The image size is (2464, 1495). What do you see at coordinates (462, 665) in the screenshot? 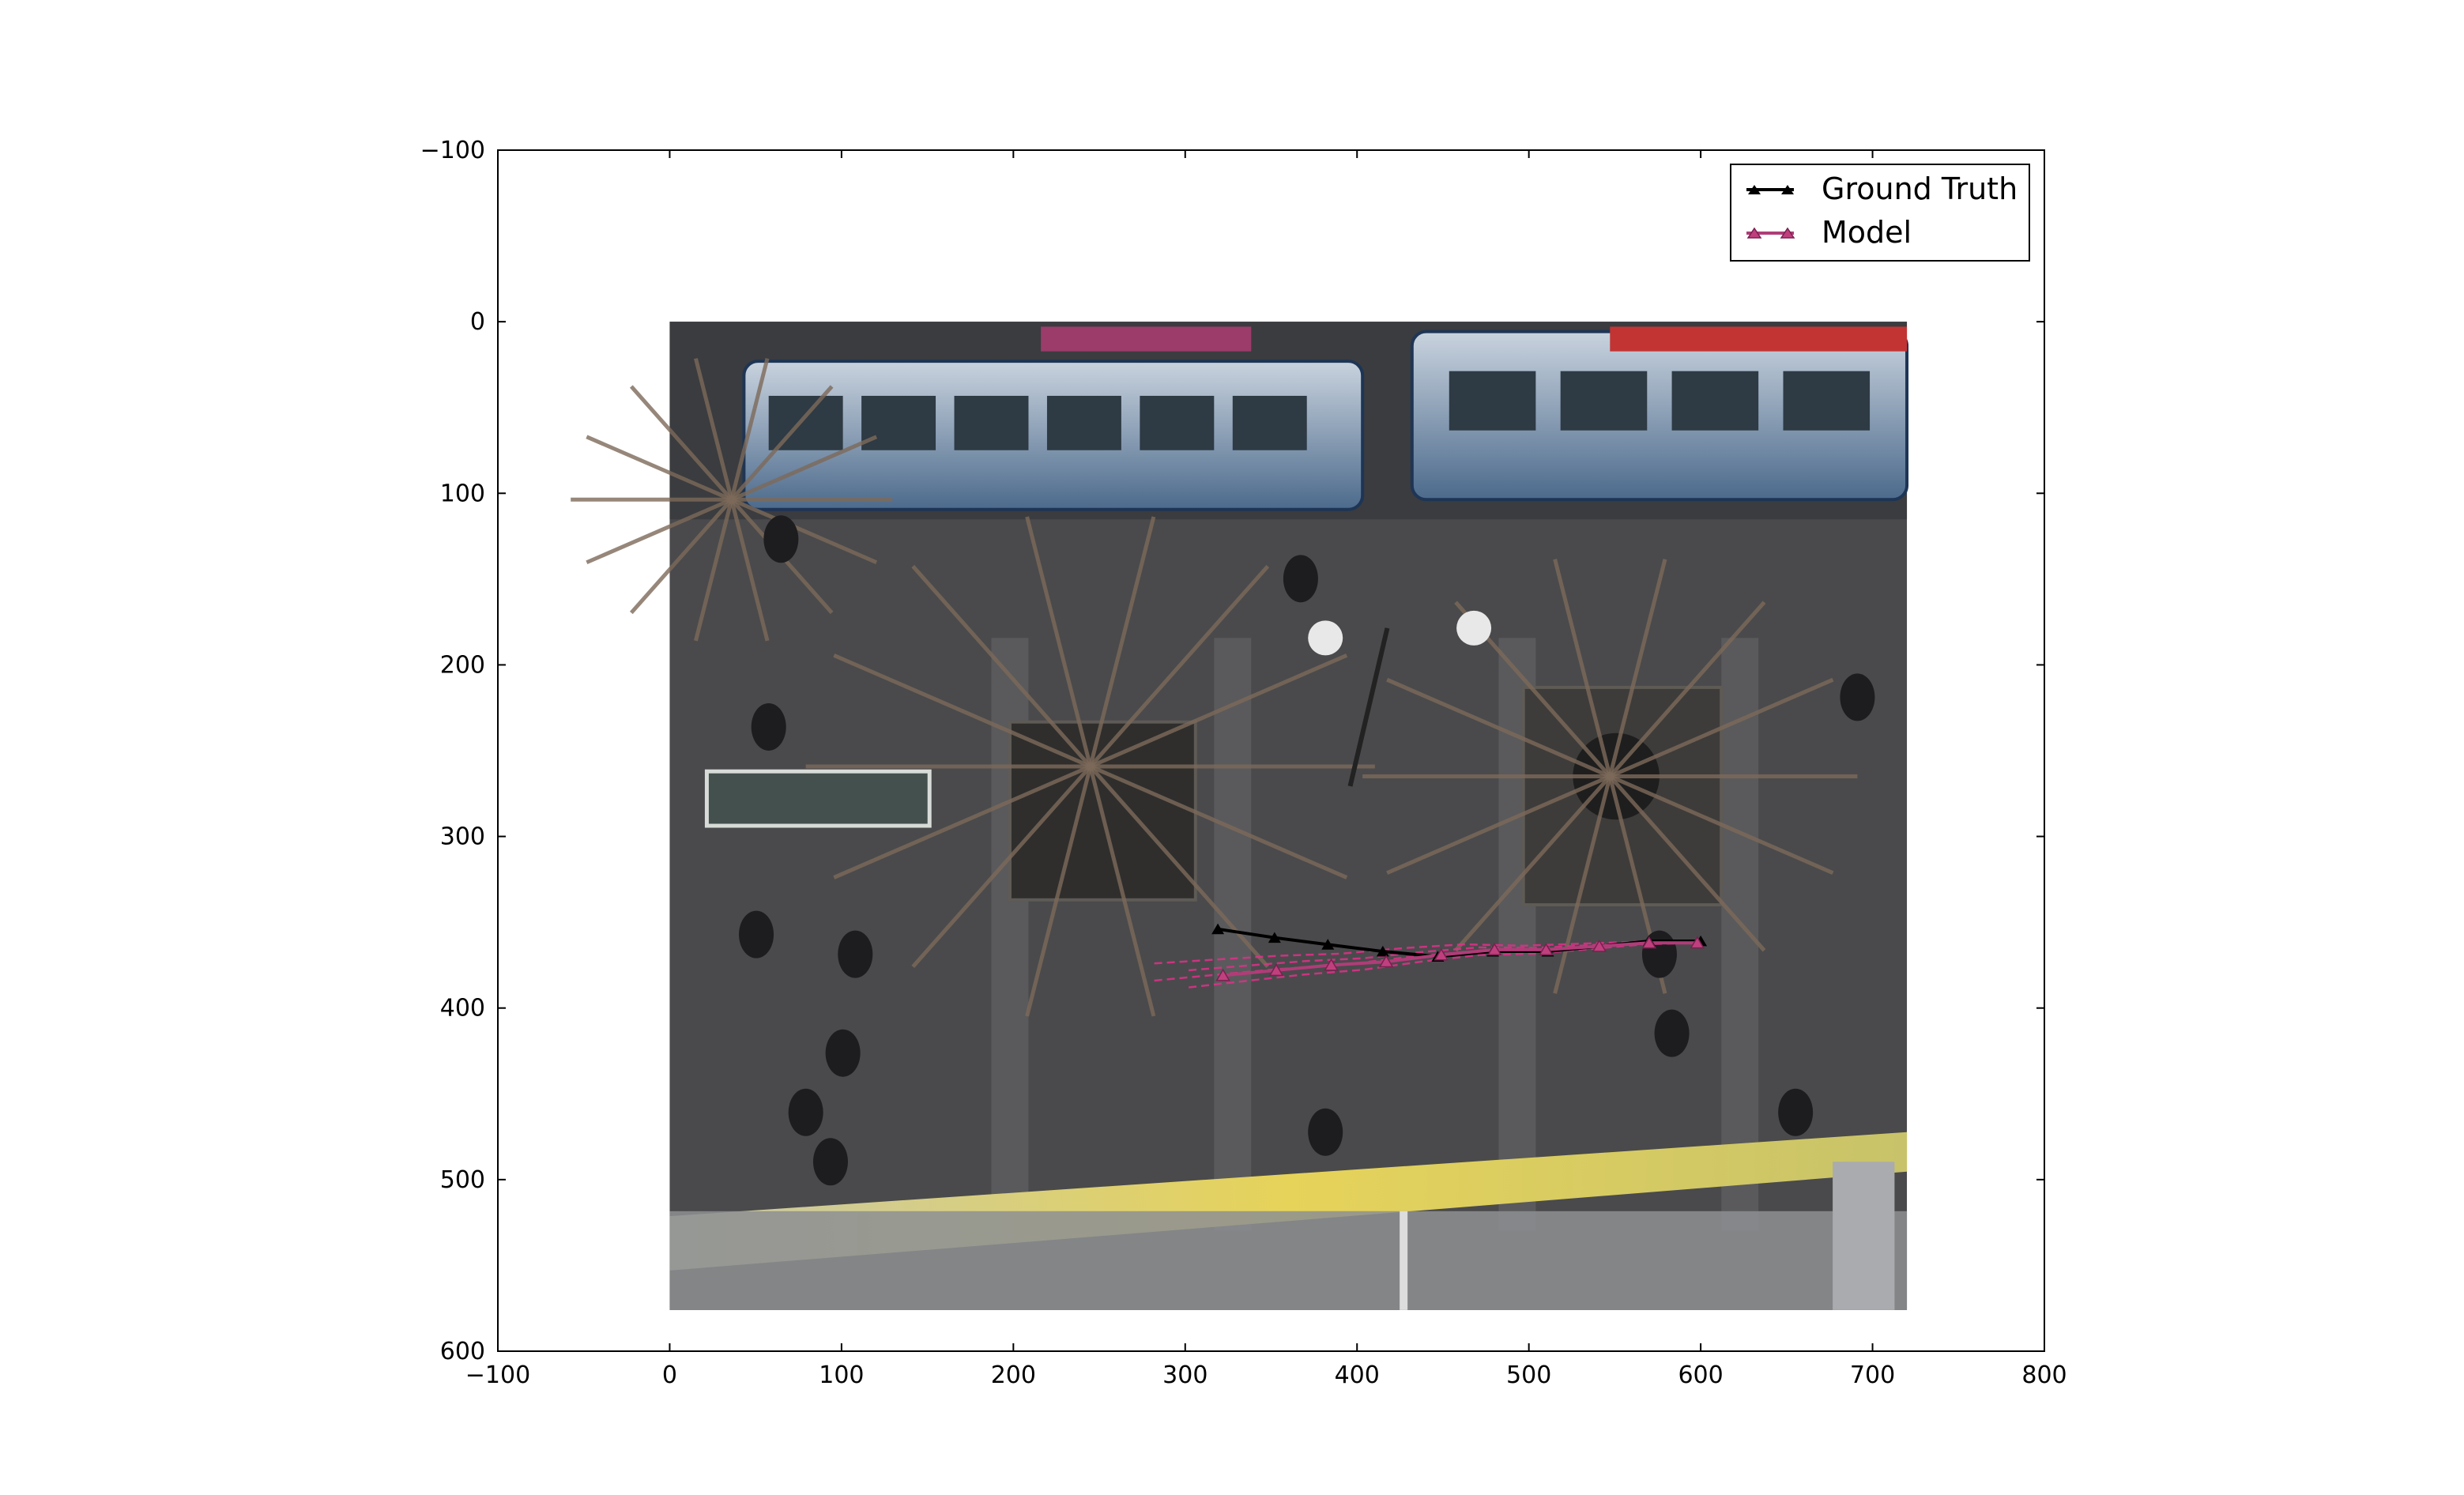
I see `y-tick-label: 200` at bounding box center [462, 665].